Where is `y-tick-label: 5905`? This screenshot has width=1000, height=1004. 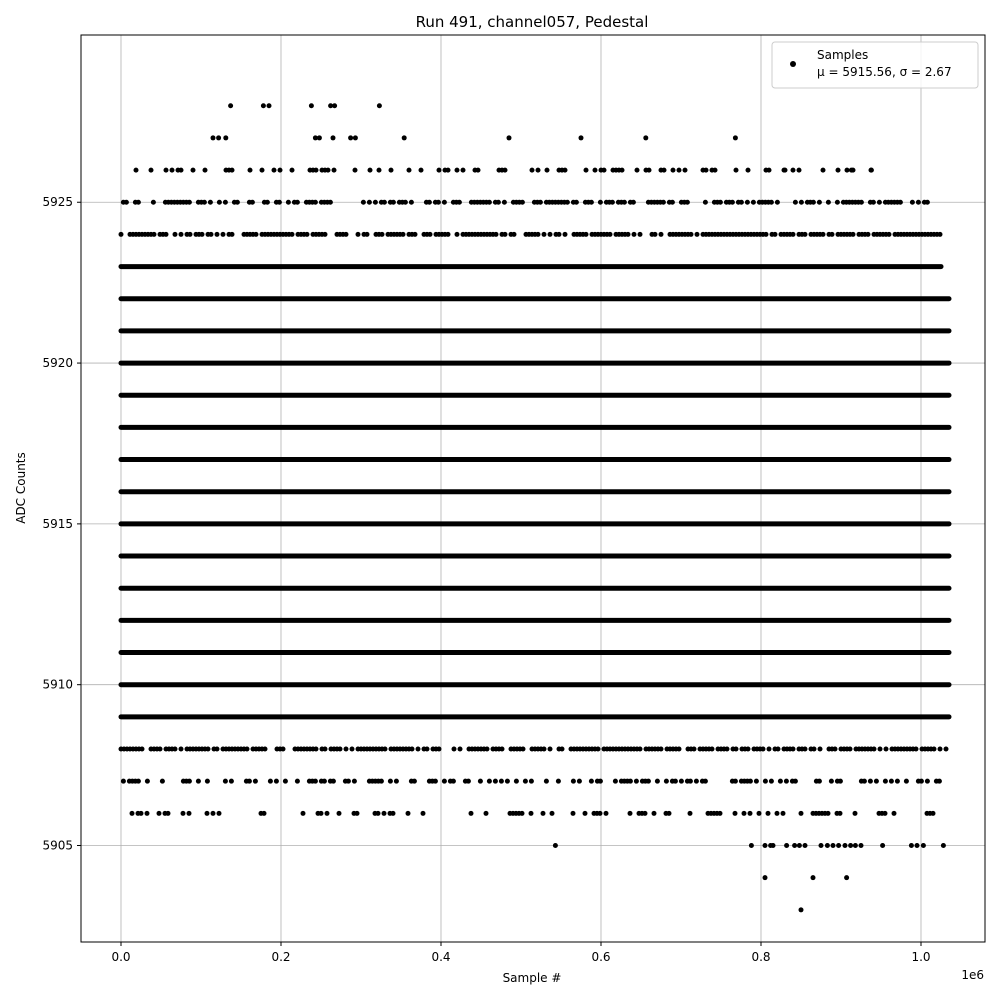 y-tick-label: 5905 is located at coordinates (57, 846).